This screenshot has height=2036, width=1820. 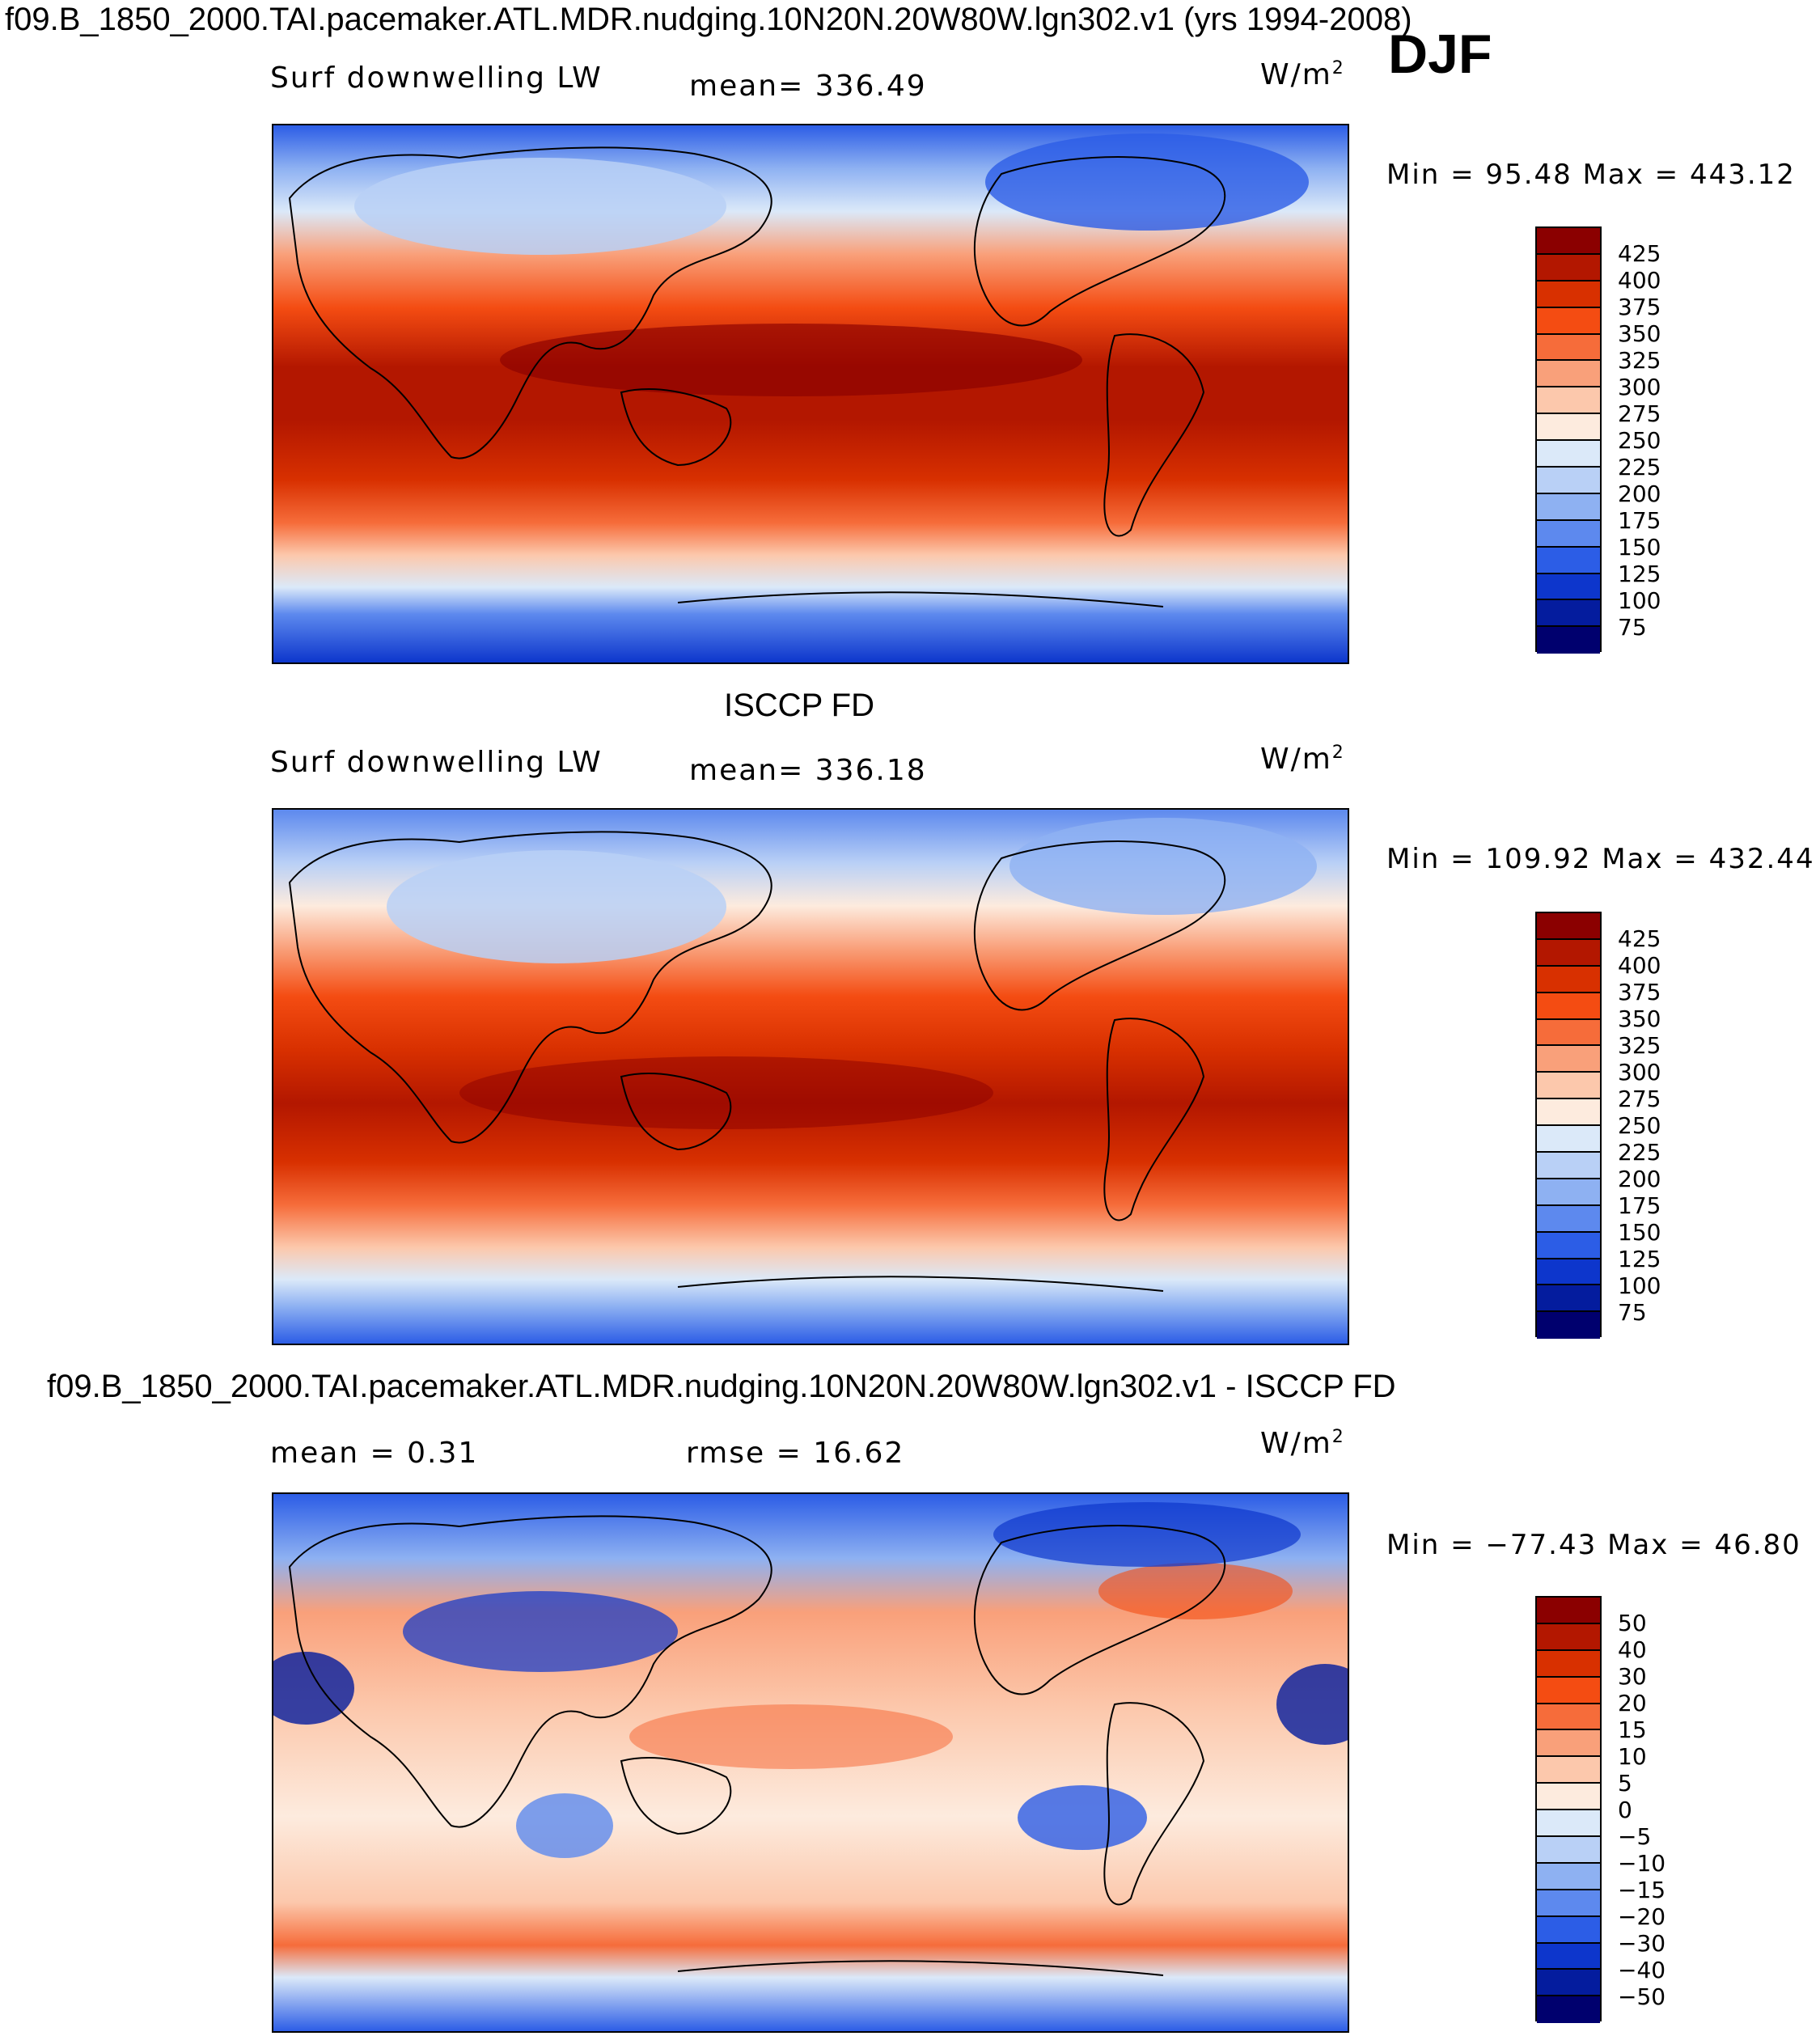 I want to click on panel3-tick: 0, so click(x=1625, y=1810).